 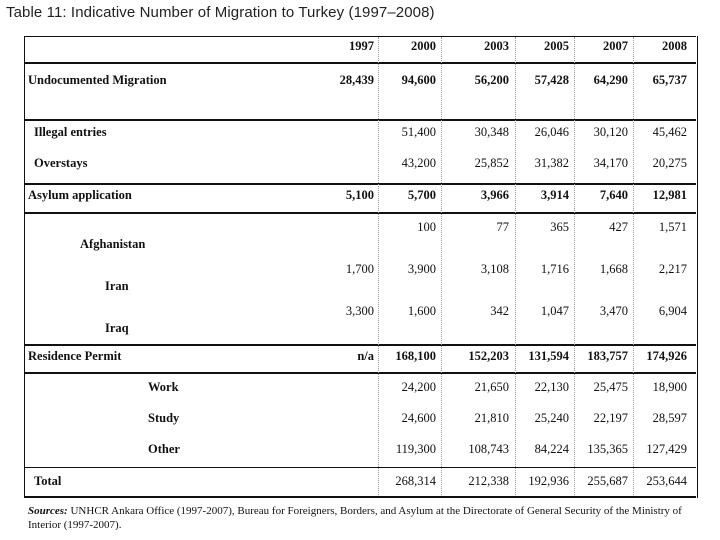 What do you see at coordinates (491, 163) in the screenshot?
I see `cell-overstays-2003: 25,852` at bounding box center [491, 163].